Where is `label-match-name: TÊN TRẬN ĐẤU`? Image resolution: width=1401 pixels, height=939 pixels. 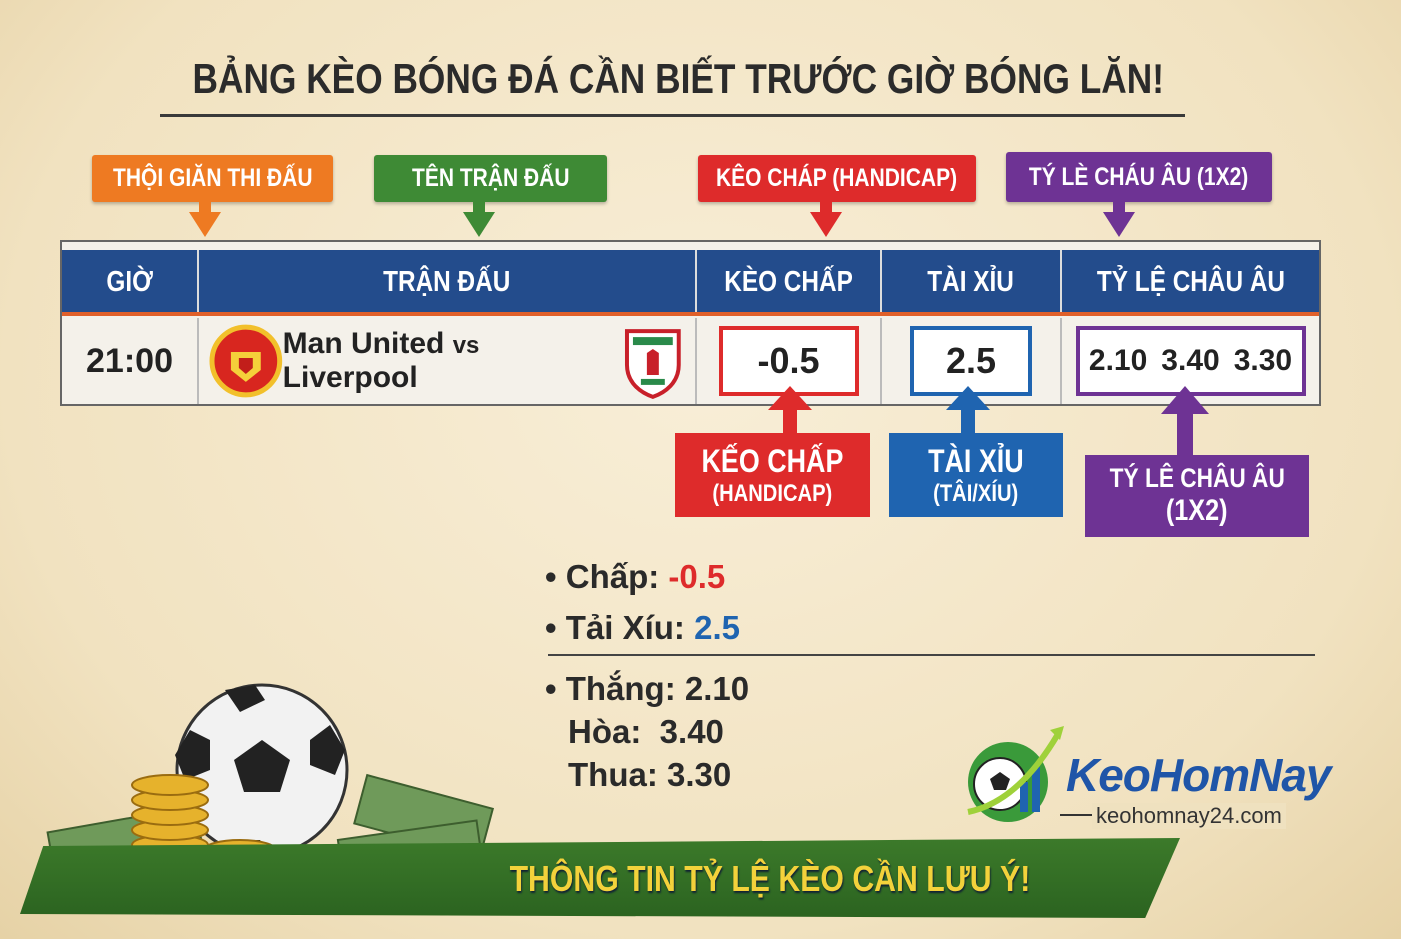 label-match-name: TÊN TRẬN ĐẤU is located at coordinates (490, 178).